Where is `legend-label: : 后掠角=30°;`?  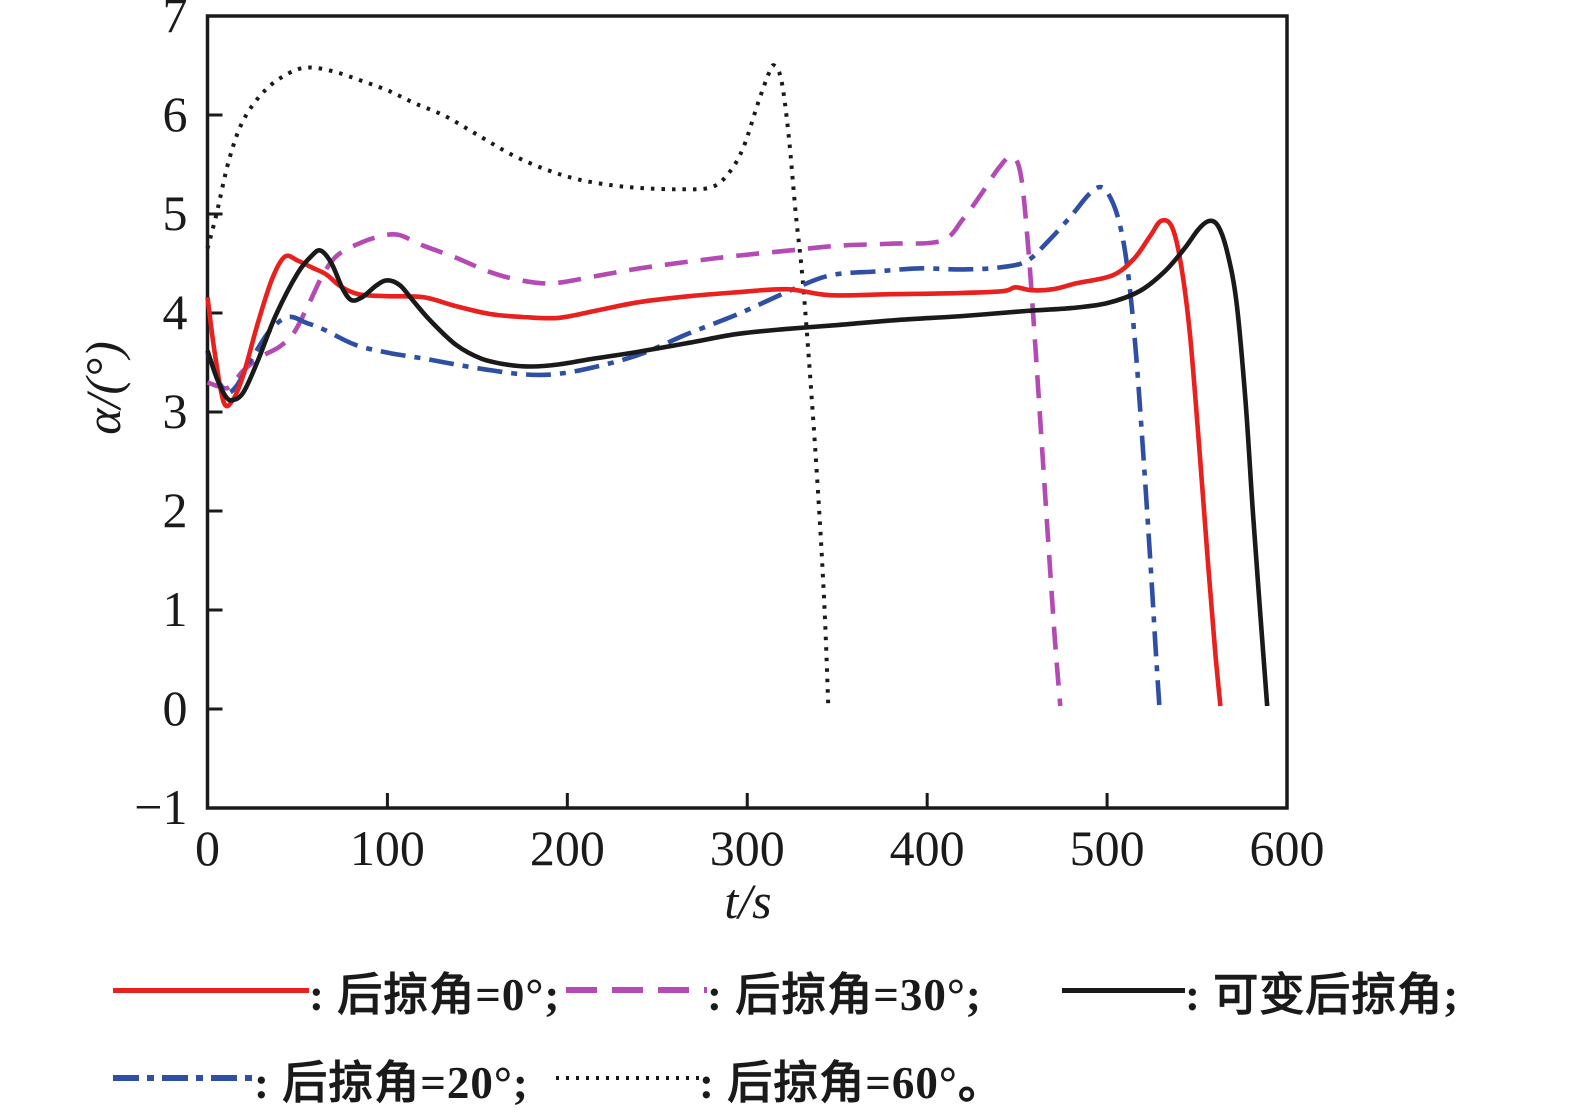 legend-label: : 后掠角=30°; is located at coordinates (844, 994).